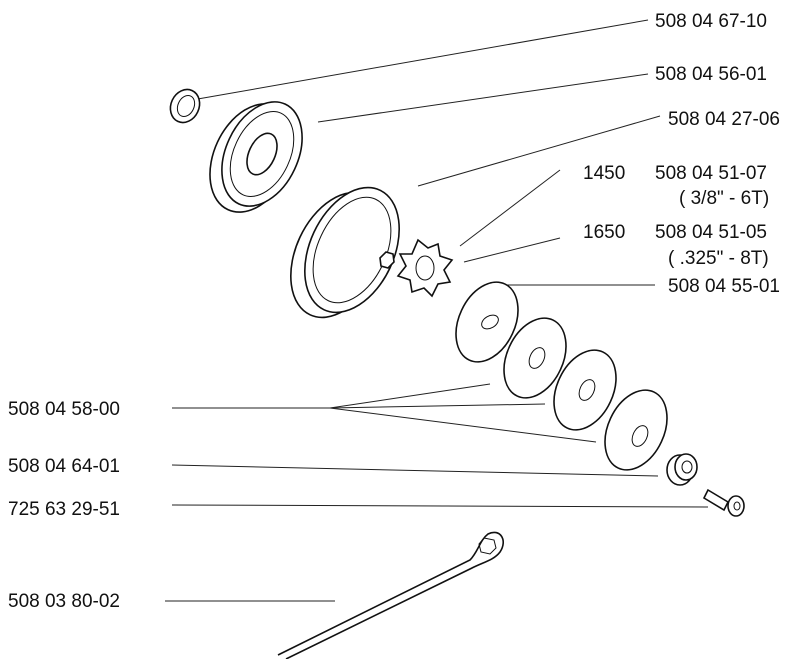  I want to click on part-number: 725 63 29-51, so click(64, 509).